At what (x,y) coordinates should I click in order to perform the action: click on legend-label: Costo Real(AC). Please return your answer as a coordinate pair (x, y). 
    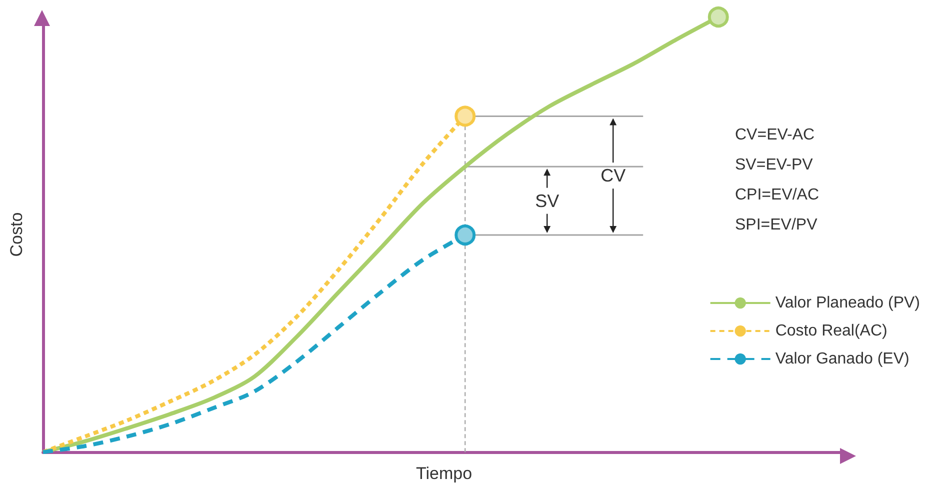
    Looking at the image, I should click on (831, 331).